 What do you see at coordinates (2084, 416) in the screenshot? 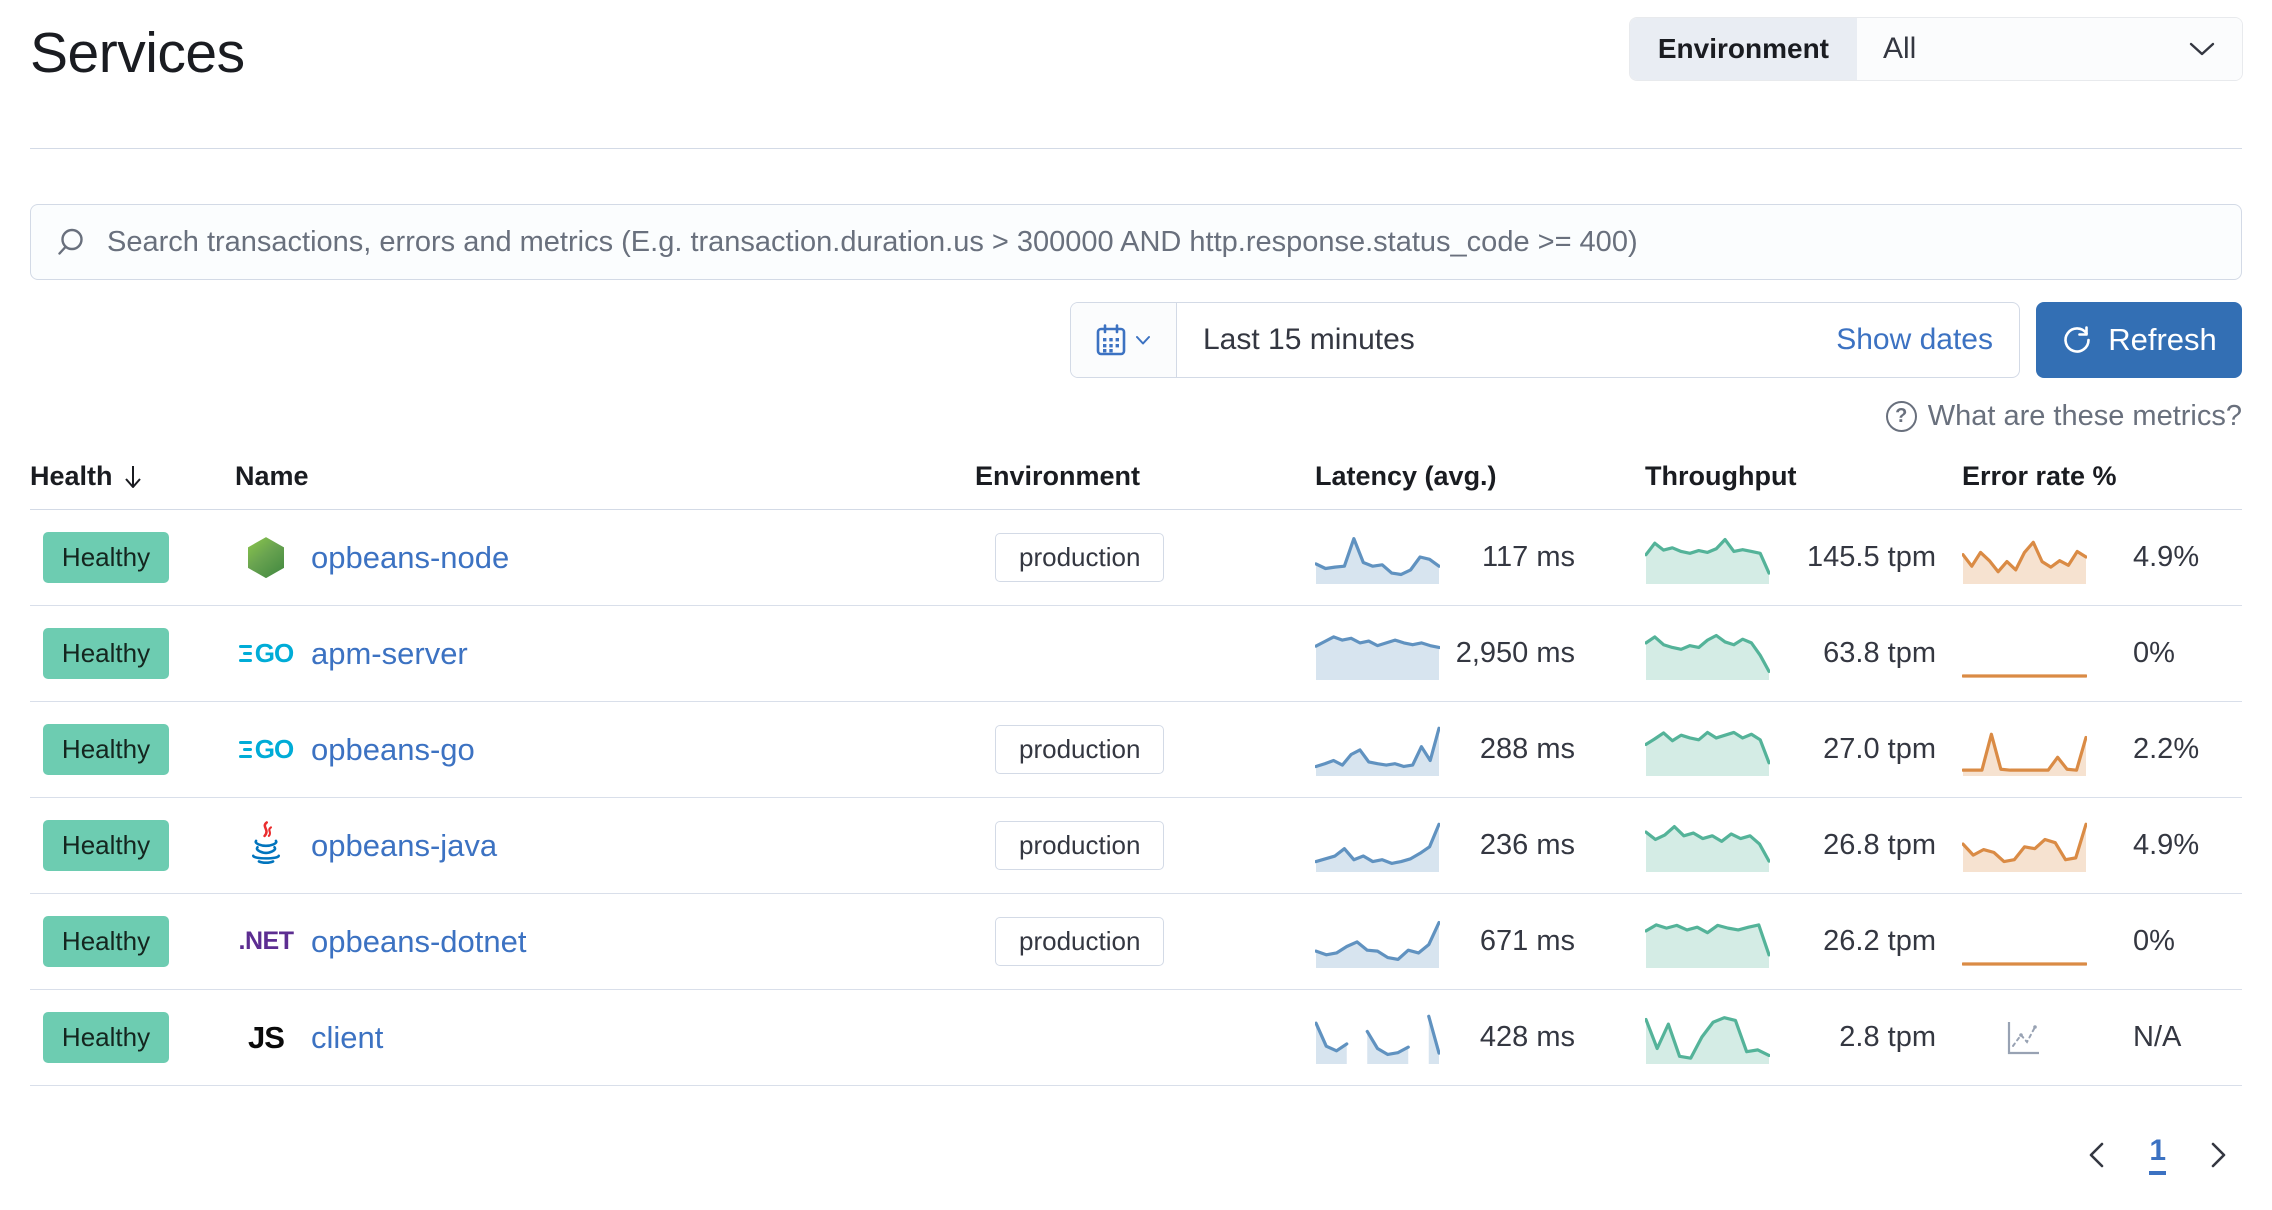
I see `metrics-help-label: What are these metrics?` at bounding box center [2084, 416].